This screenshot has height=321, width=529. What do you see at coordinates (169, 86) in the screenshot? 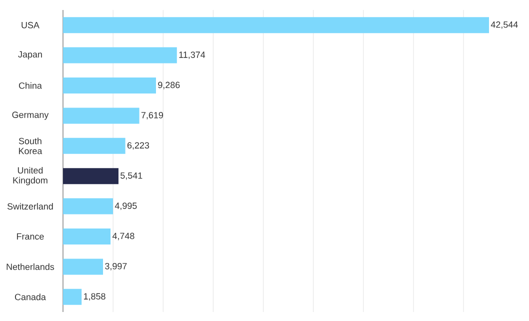
I see `data-label: 9,286` at bounding box center [169, 86].